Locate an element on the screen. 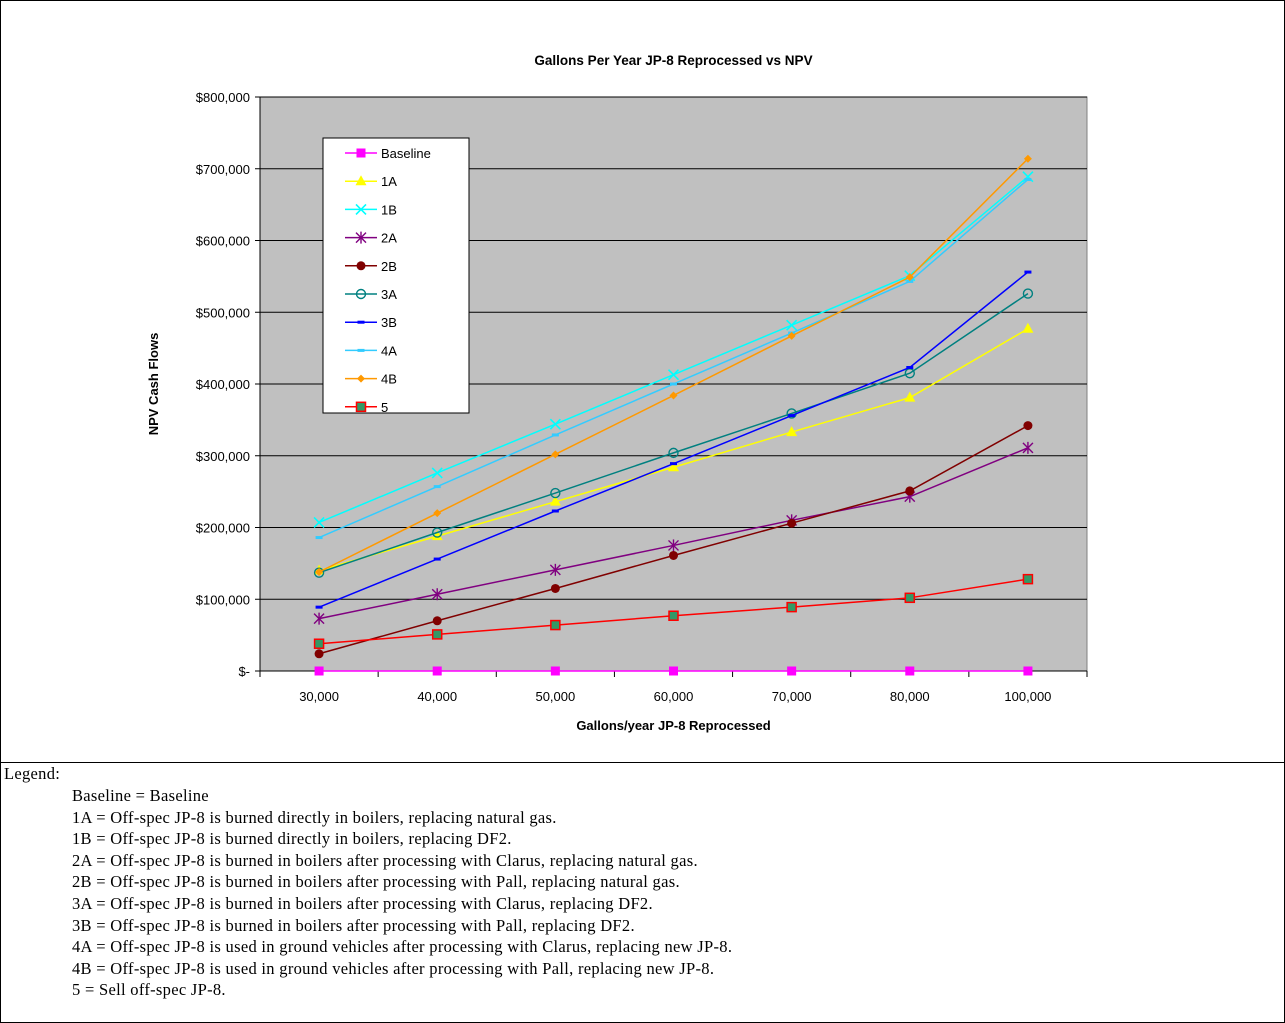 This screenshot has width=1285, height=1023. x-tick-label: 30,000 is located at coordinates (319, 696).